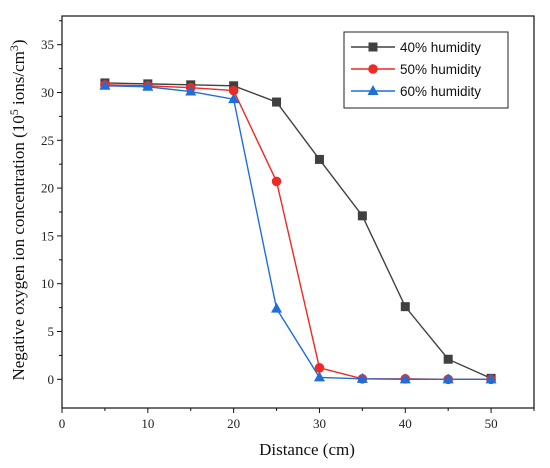 This screenshot has width=550, height=468. What do you see at coordinates (307, 449) in the screenshot?
I see `x-axis-title: Distance (cm)` at bounding box center [307, 449].